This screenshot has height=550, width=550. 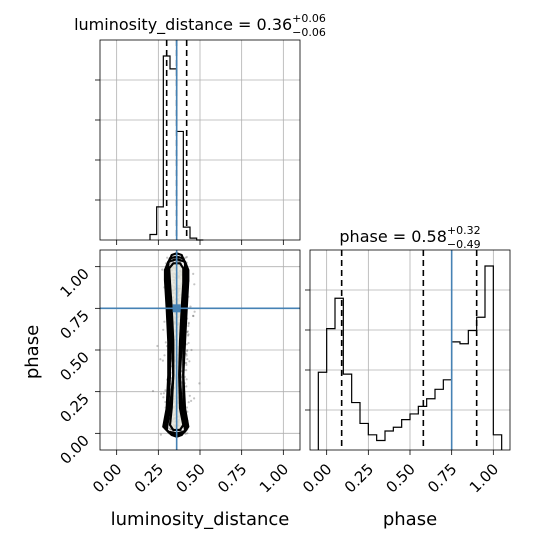 I want to click on contour-level, so click(x=176, y=346).